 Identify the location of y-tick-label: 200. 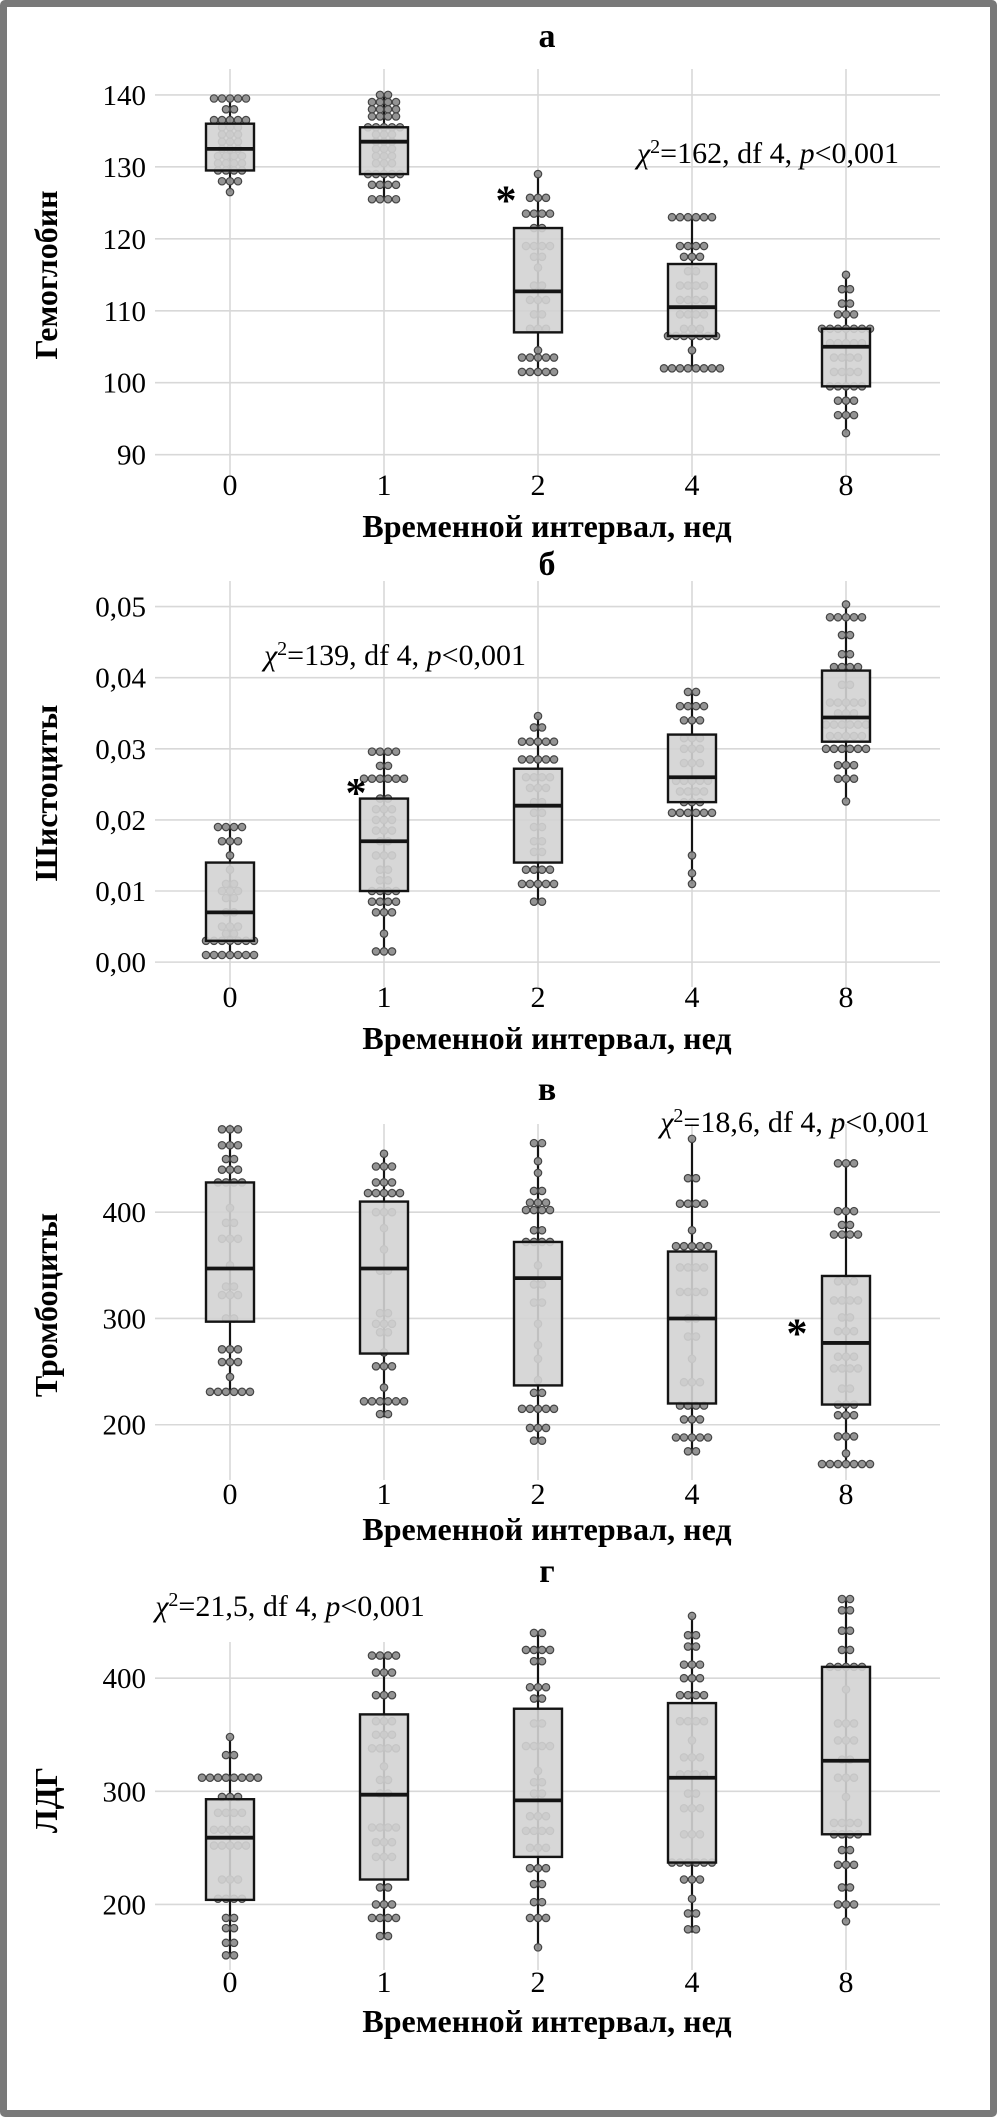
(125, 1426).